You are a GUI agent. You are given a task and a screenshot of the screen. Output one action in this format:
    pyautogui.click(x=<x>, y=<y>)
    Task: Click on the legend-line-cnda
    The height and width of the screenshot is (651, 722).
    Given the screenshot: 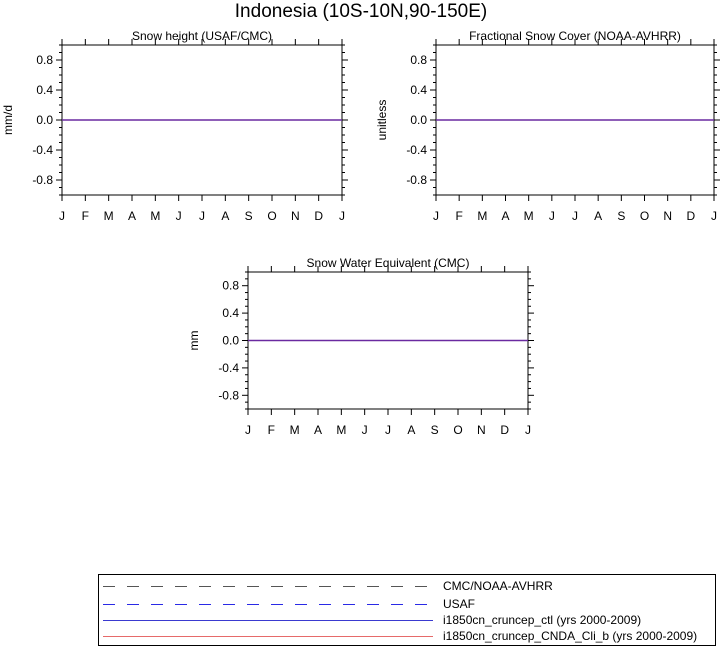 What is the action you would take?
    pyautogui.click(x=268, y=636)
    